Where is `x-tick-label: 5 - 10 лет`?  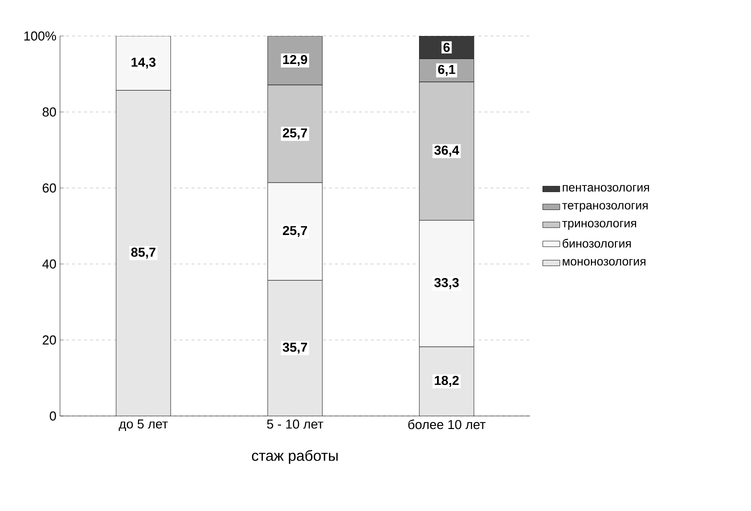
x-tick-label: 5 - 10 лет is located at coordinates (295, 424).